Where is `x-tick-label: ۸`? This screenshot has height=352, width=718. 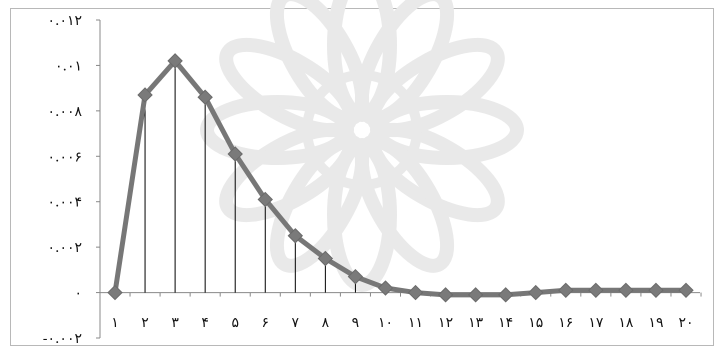 x-tick-label: ۸ is located at coordinates (326, 323).